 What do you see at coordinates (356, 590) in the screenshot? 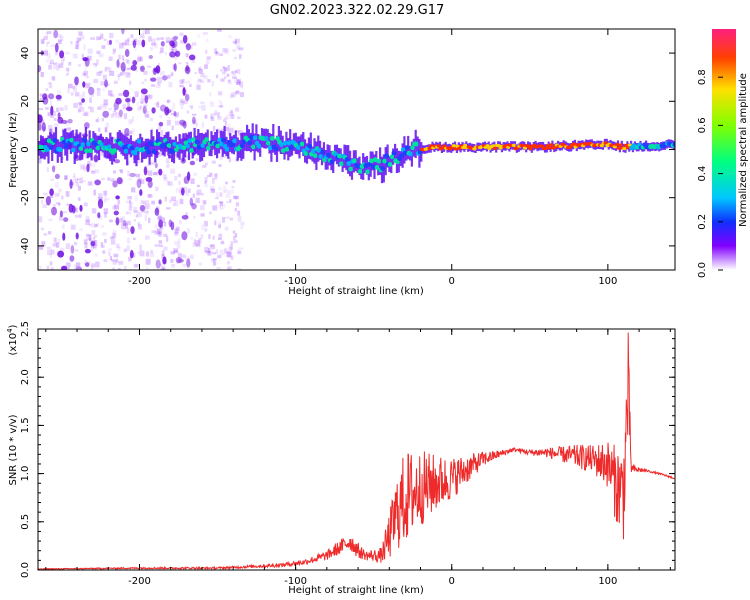
I see `x-axis-label: Height of straight line (km)` at bounding box center [356, 590].